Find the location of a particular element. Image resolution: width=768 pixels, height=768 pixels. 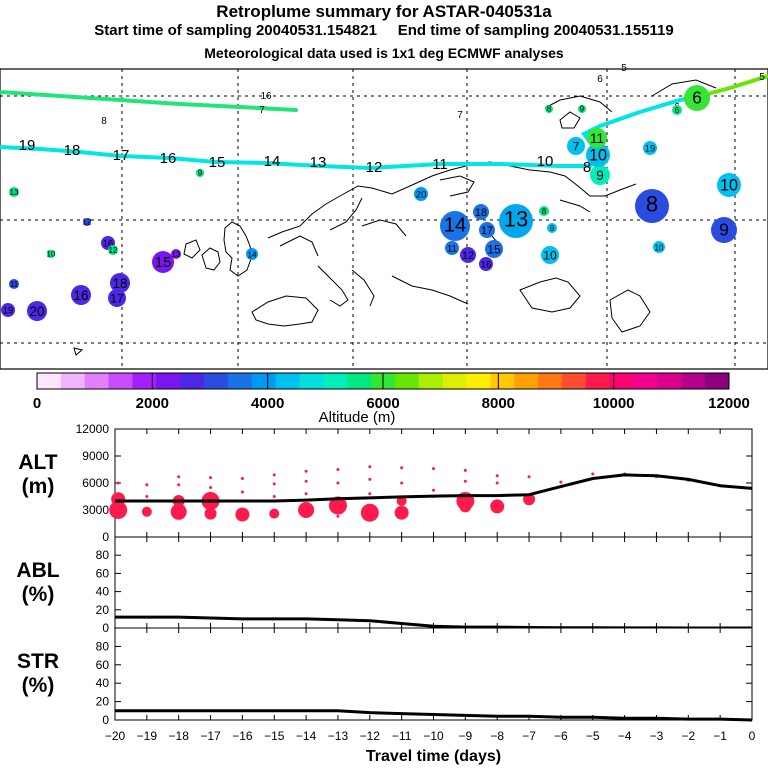

trajectory-day-label: 14 is located at coordinates (272, 161).